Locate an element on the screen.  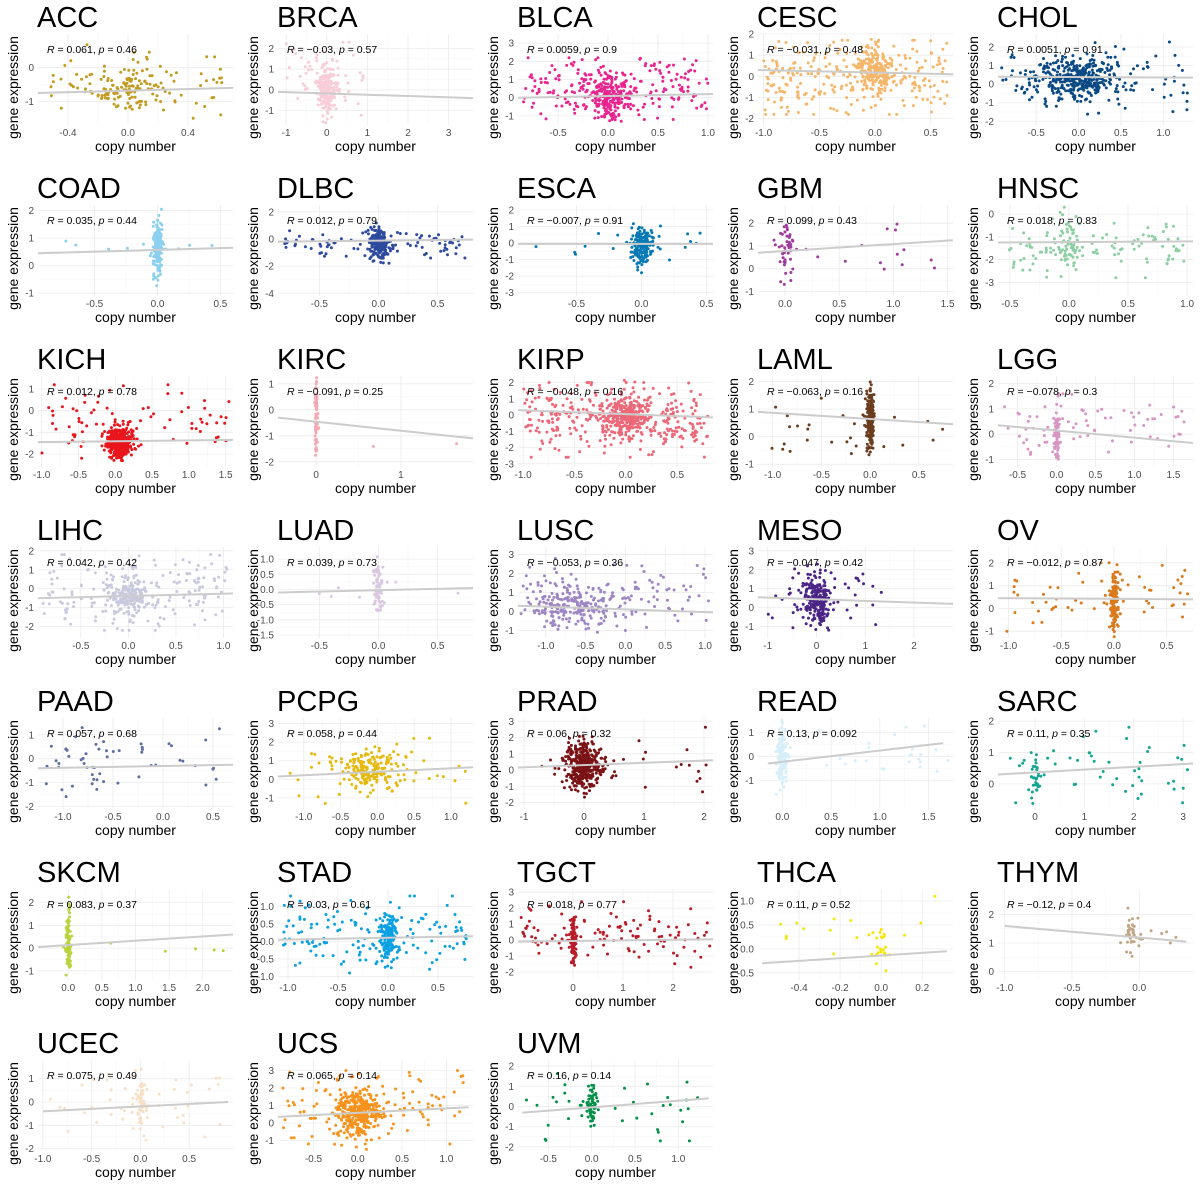
x-tick-label: 0.0 is located at coordinates (642, 304).